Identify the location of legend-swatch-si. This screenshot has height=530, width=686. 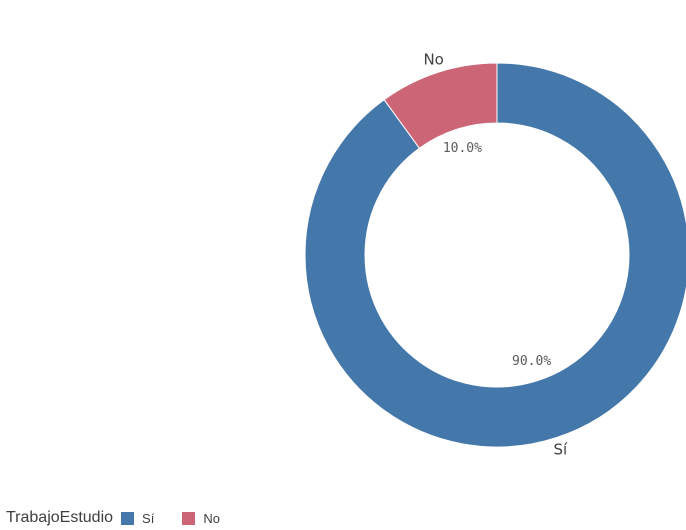
(128, 518).